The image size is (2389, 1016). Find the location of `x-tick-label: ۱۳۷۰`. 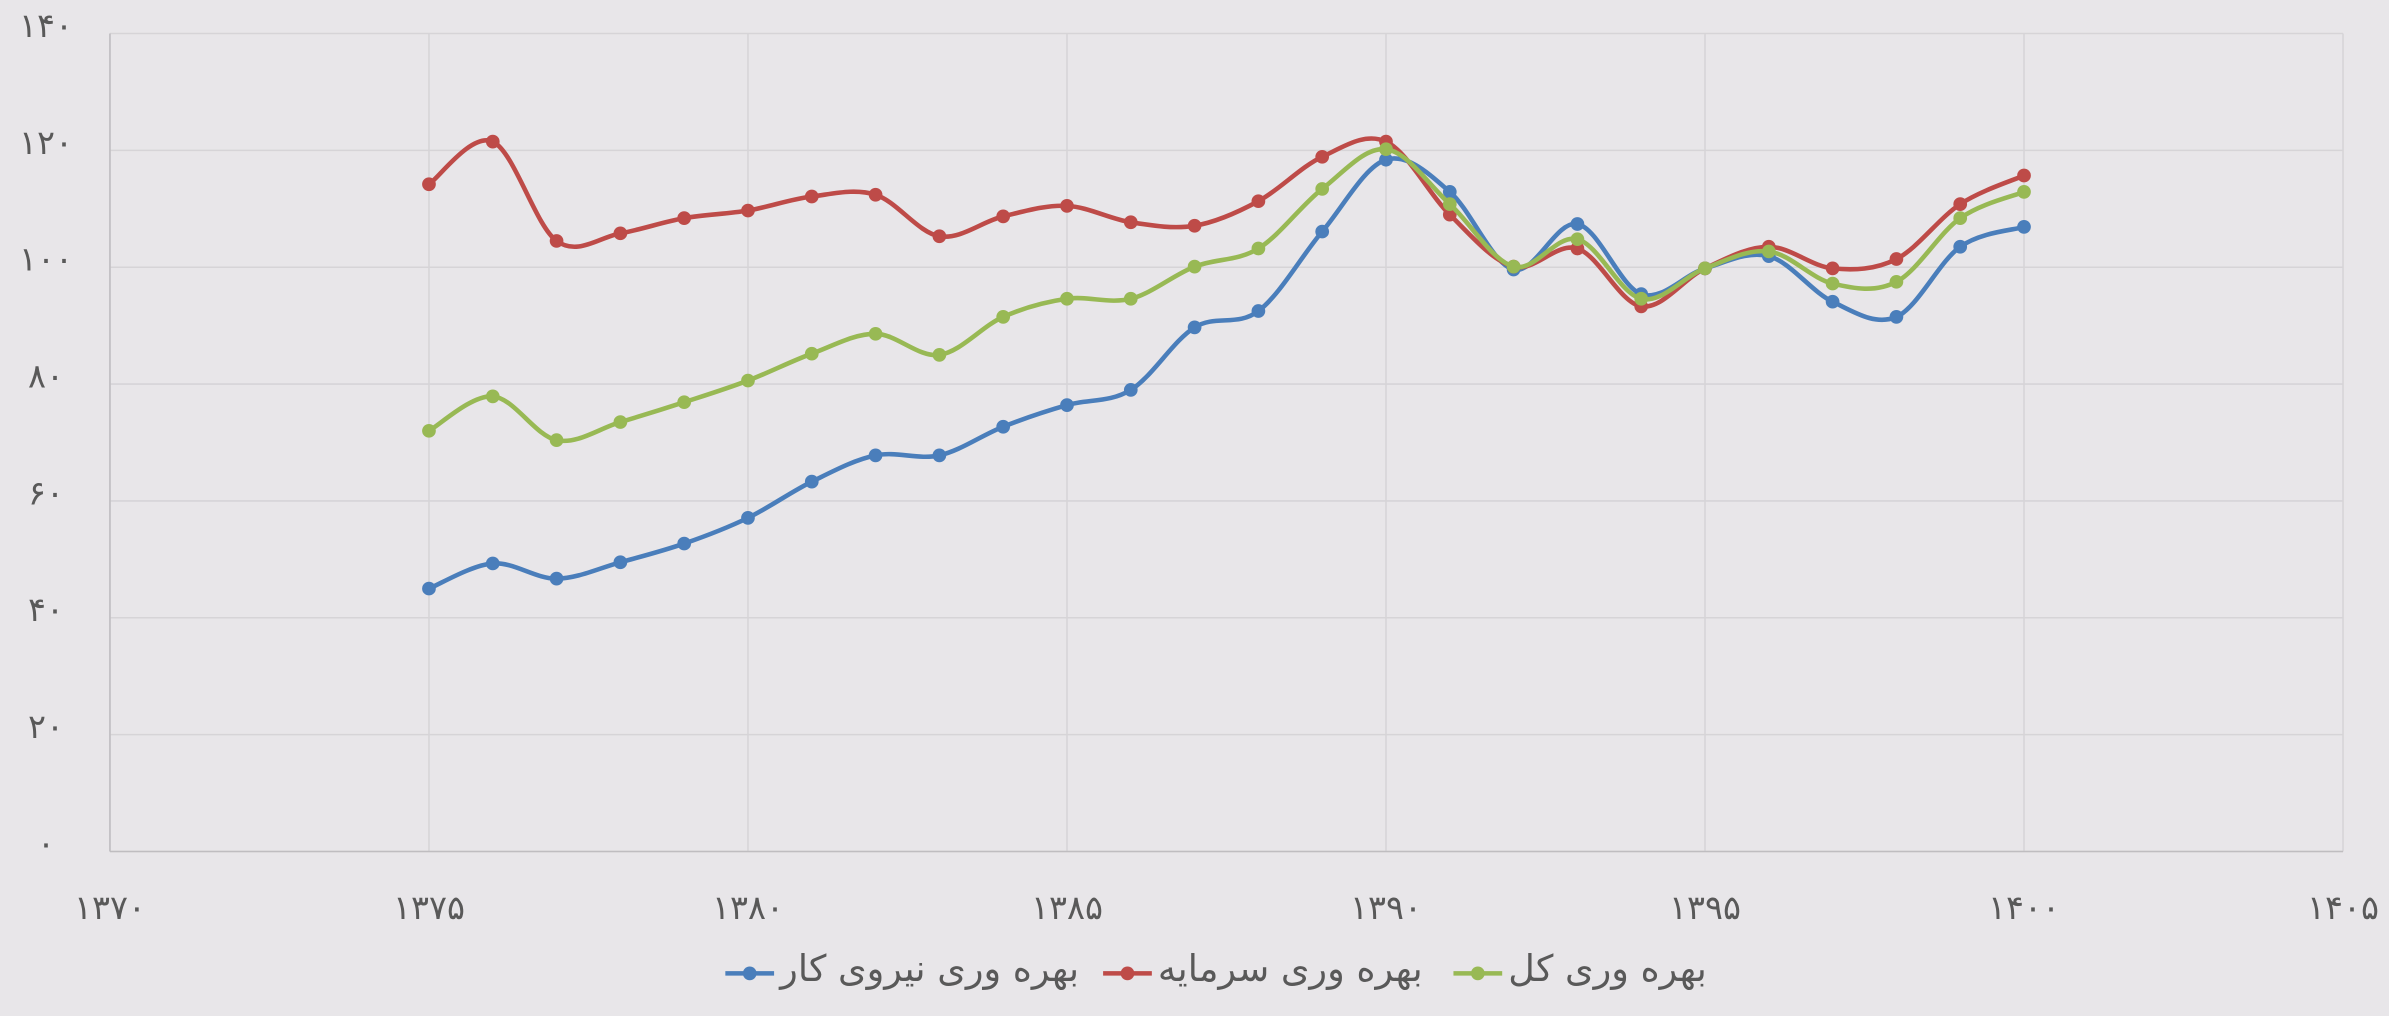

x-tick-label: ۱۳۷۰ is located at coordinates (110, 907).